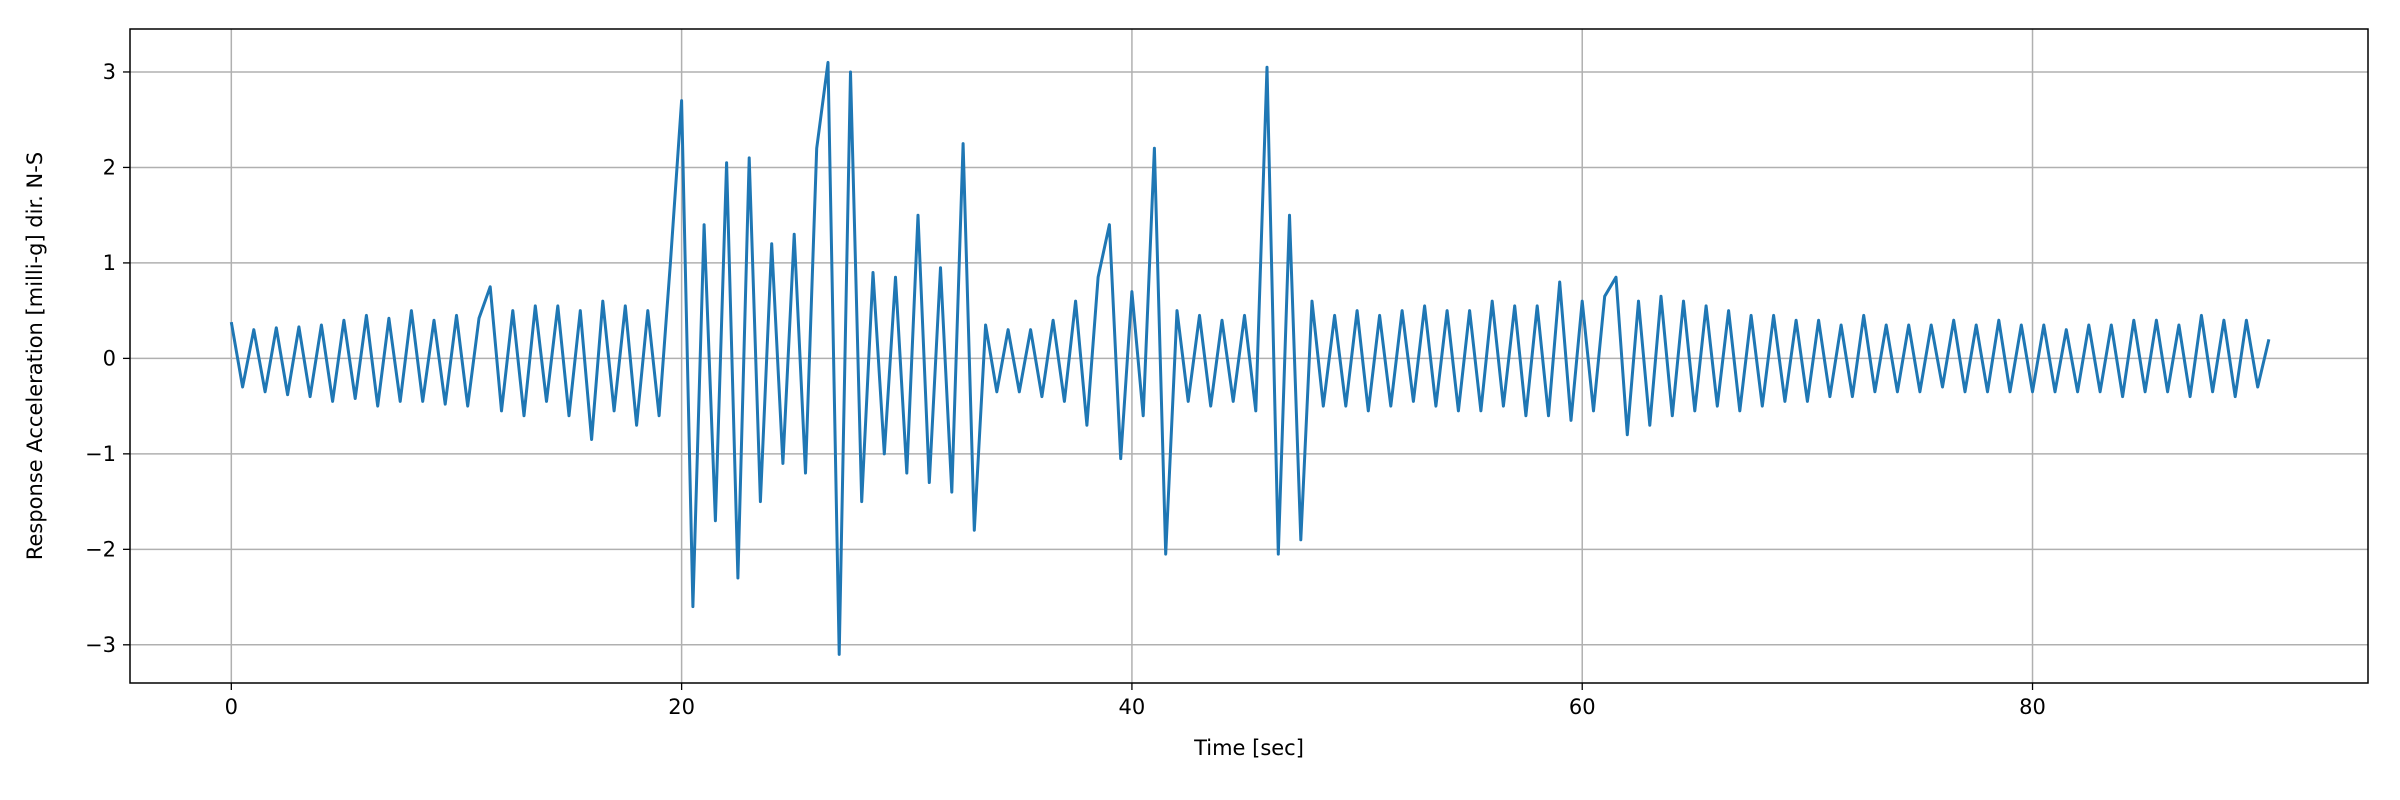 This screenshot has width=2400, height=800. Describe the element at coordinates (109, 263) in the screenshot. I see `y-tick-label: 1` at that location.